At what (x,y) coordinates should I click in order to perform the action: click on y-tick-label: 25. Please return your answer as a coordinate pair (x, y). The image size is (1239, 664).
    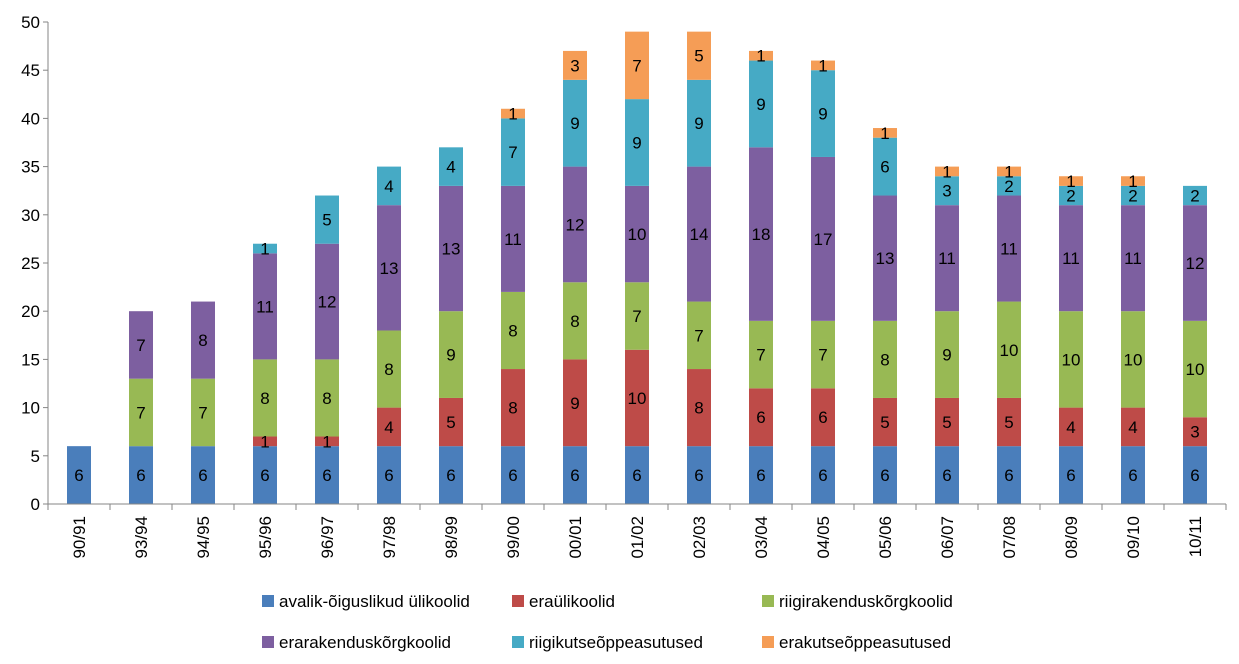
    Looking at the image, I should click on (30, 263).